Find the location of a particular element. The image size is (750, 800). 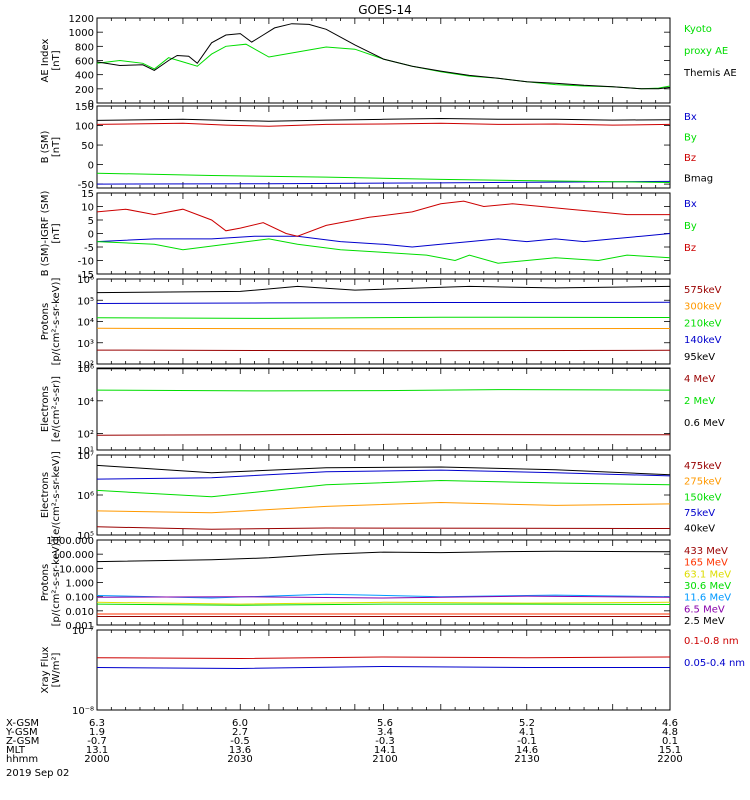

legend-entry: 433 MeV is located at coordinates (706, 551).